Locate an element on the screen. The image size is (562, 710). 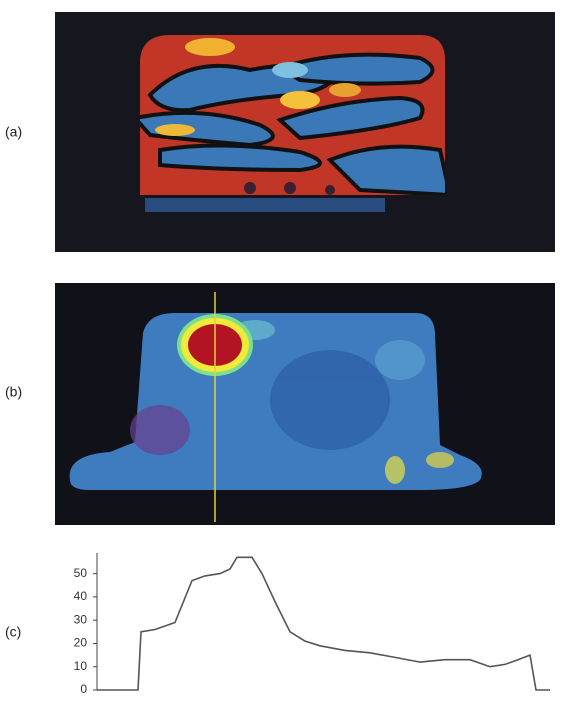
y-tick-label: 10 is located at coordinates (81, 666).